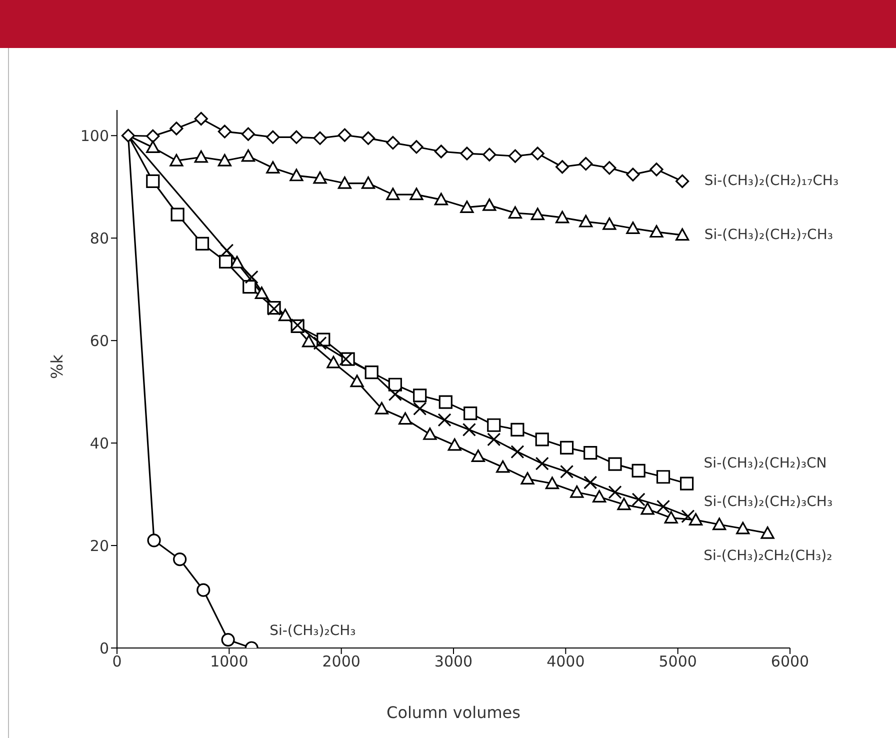  Describe the element at coordinates (768, 234) in the screenshot. I see `series-label: Si-(CH₃)₂(CH₂)₇CH₃` at that location.